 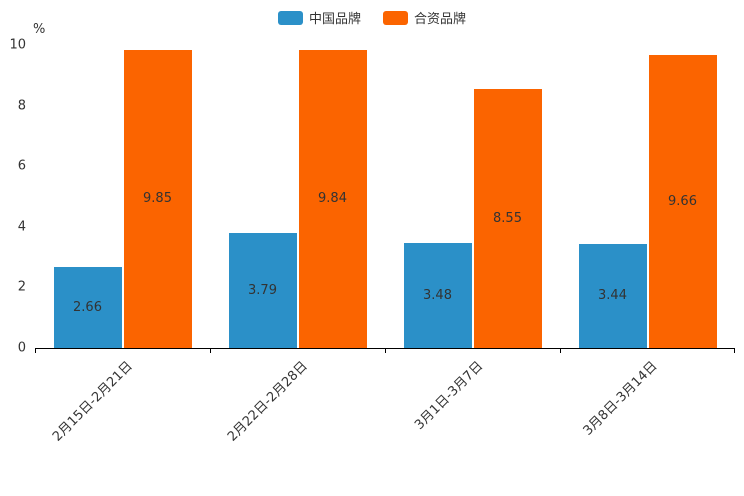 I want to click on bar-series-1: 9.84, so click(x=332, y=198).